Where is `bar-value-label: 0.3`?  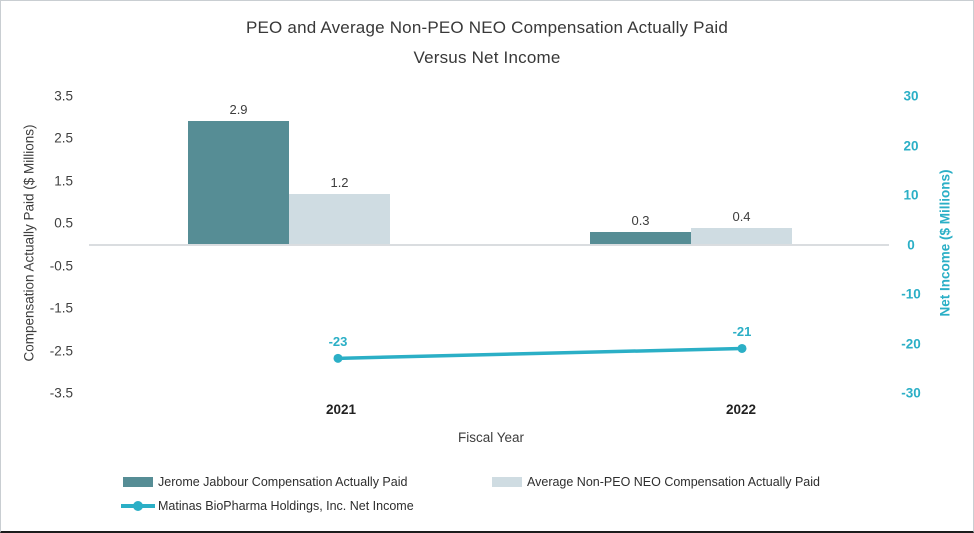 bar-value-label: 0.3 is located at coordinates (640, 220).